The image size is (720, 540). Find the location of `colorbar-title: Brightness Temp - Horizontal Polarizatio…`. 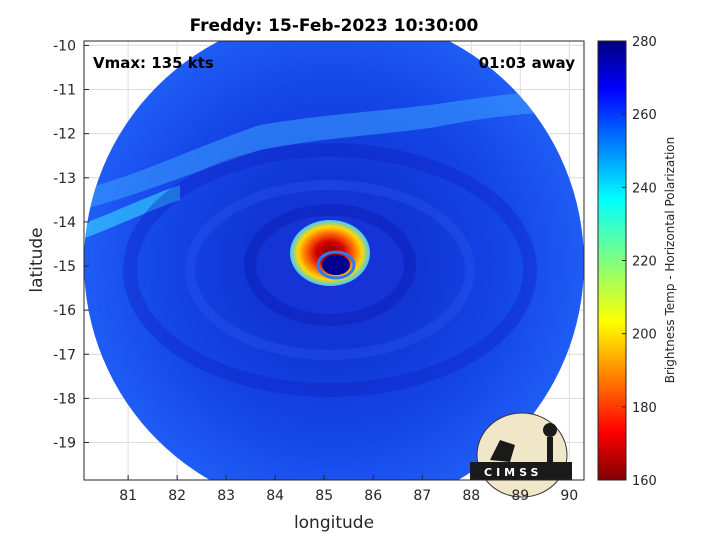

colorbar-title: Brightness Temp - Horizontal Polarizatio… is located at coordinates (670, 260).